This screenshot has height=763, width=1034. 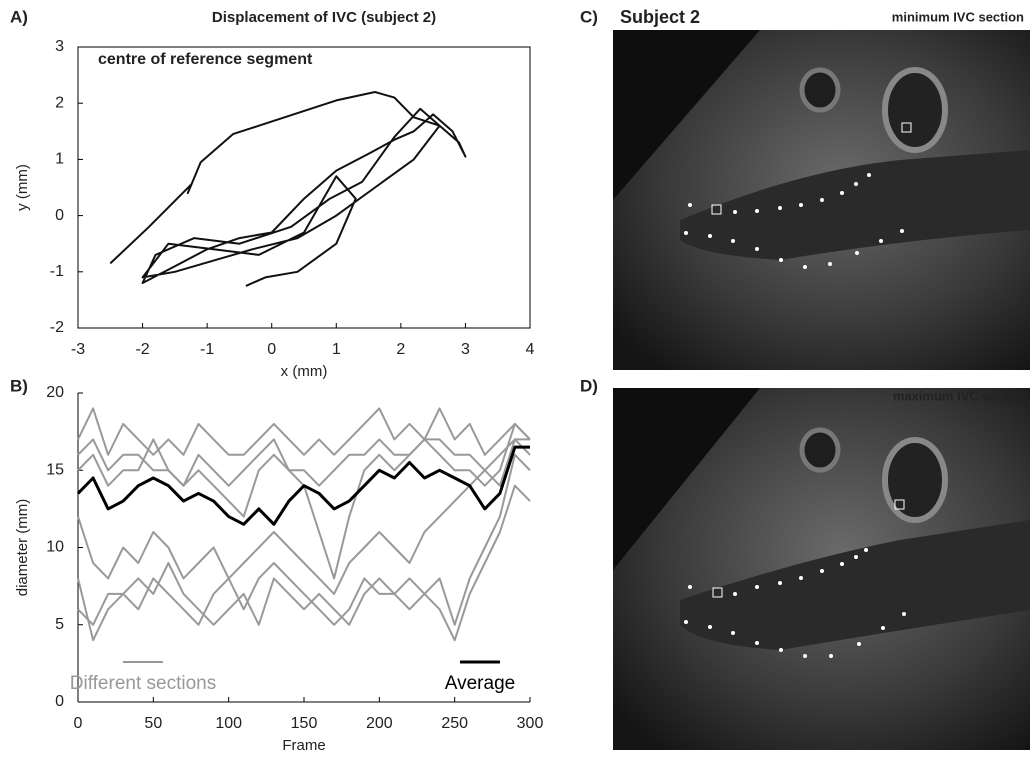 What do you see at coordinates (400, 349) in the screenshot?
I see `x-tick-label: 2` at bounding box center [400, 349].